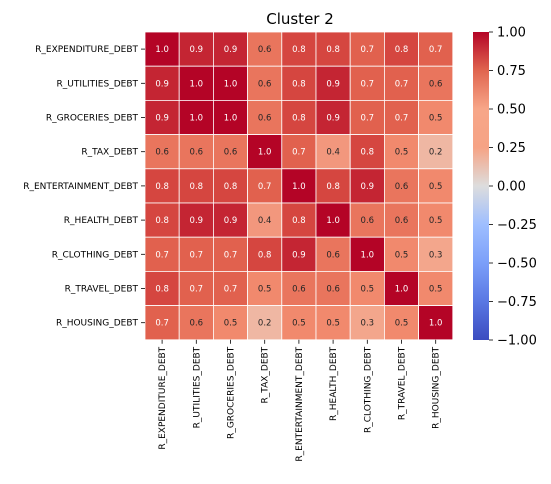 Image resolution: width=551 pixels, height=484 pixels. I want to click on colorbar-tick-label: −1.00, so click(517, 341).